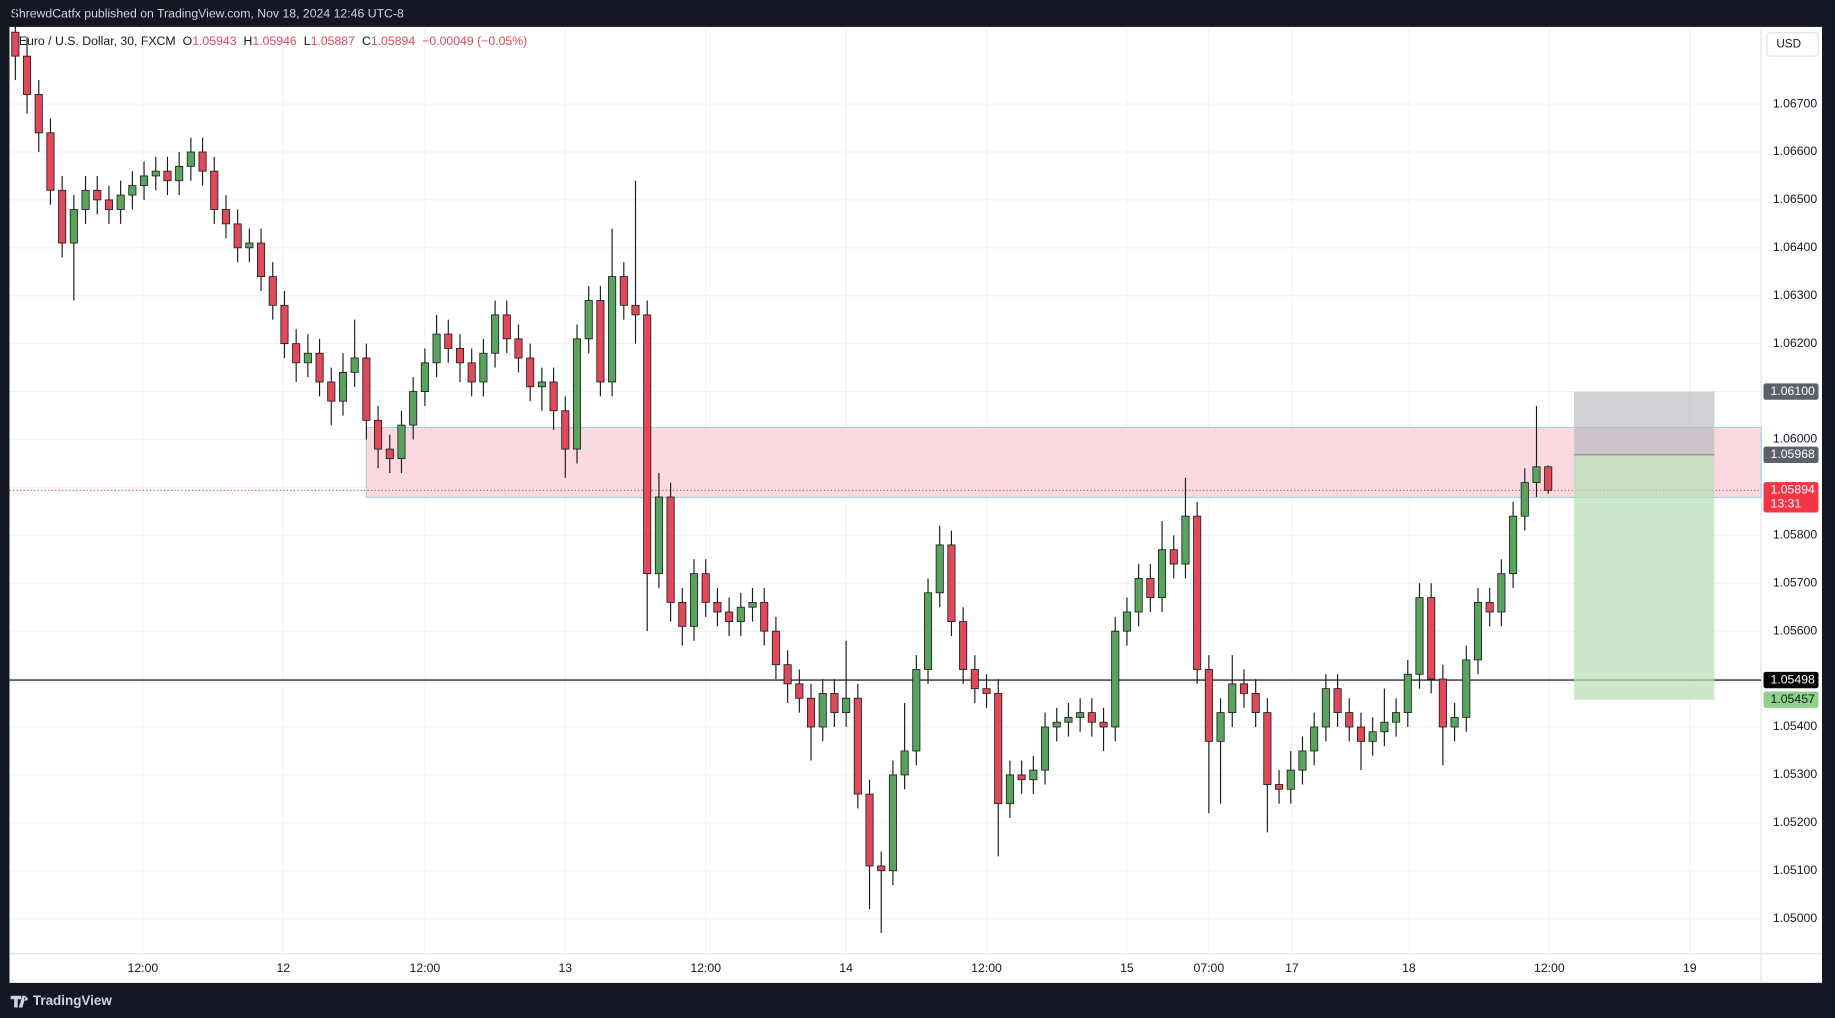 This screenshot has height=1018, width=1835. Describe the element at coordinates (333, 41) in the screenshot. I see `legend-part: 1.05887` at that location.